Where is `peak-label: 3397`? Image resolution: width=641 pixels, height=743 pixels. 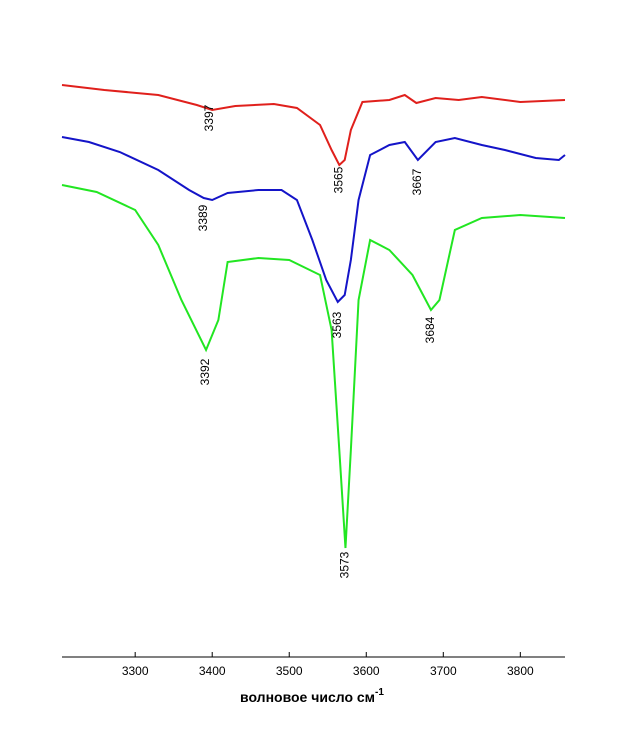
peak-label: 3397 is located at coordinates (209, 117).